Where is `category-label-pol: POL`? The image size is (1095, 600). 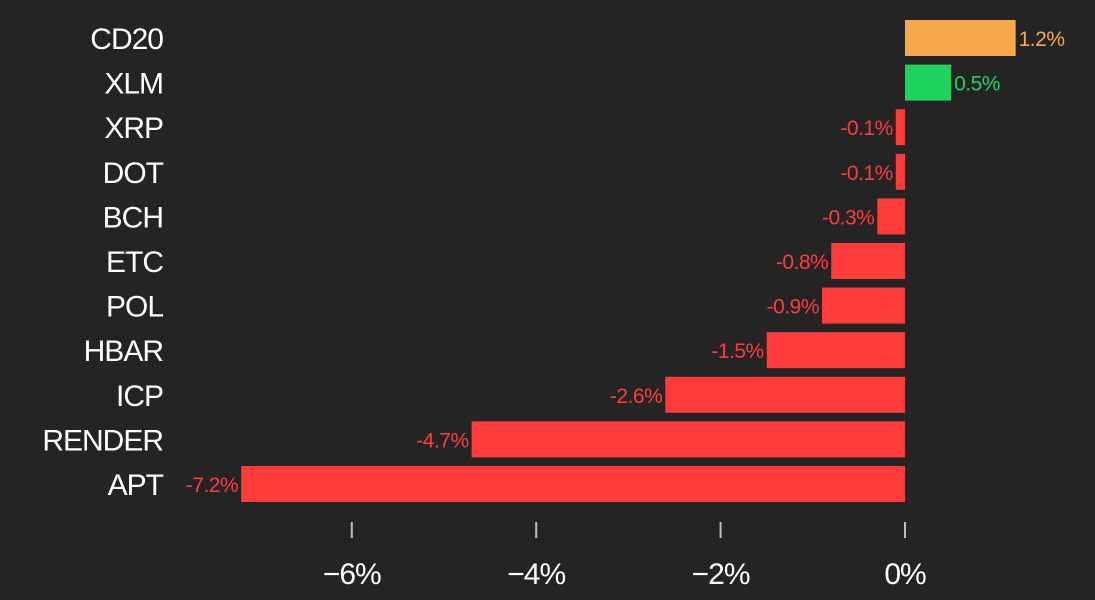
category-label-pol: POL is located at coordinates (134, 307).